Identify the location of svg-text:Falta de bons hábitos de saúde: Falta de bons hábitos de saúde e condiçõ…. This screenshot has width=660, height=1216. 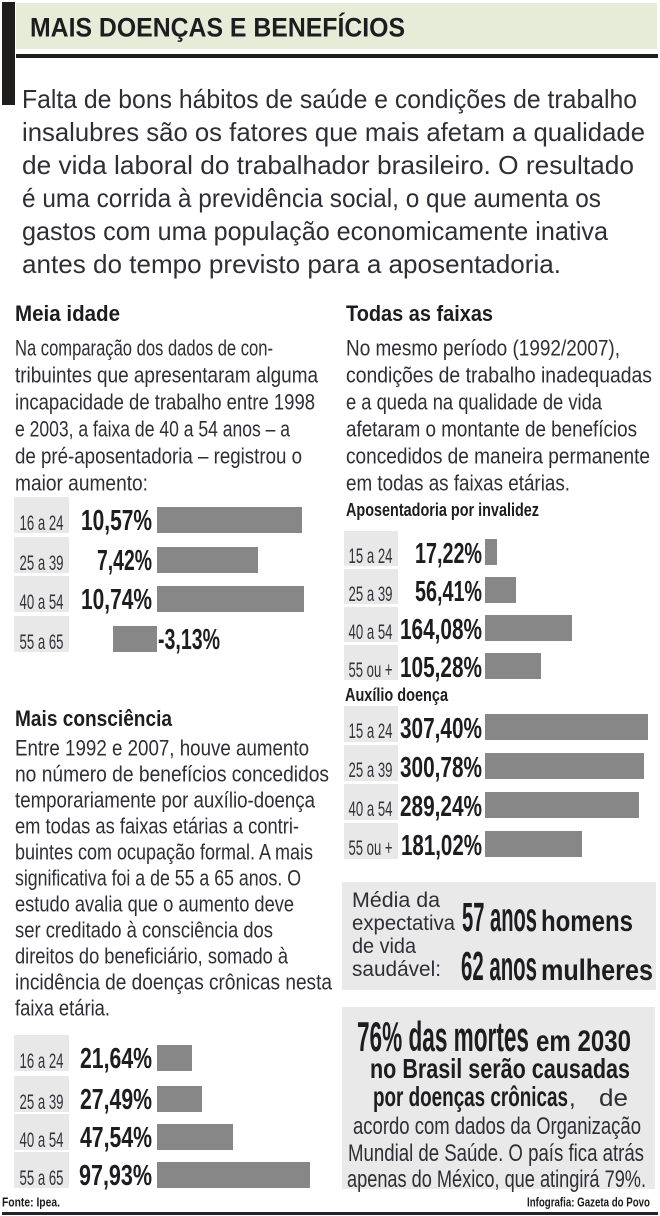
(329, 99).